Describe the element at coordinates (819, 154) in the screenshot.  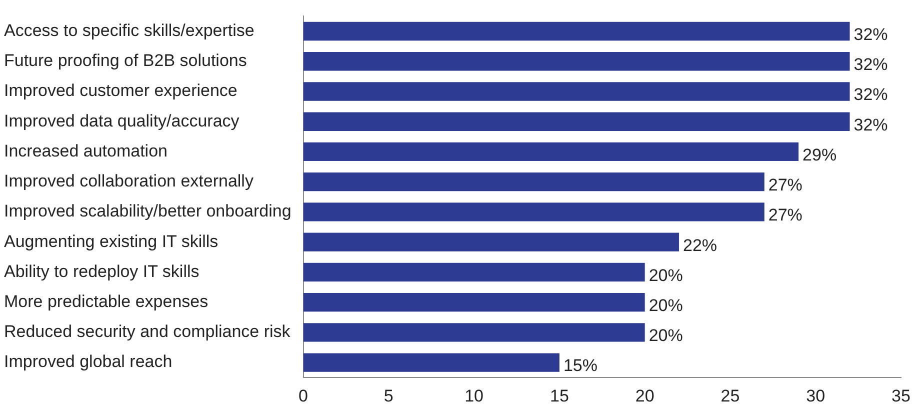
I see `data-label: 29%` at that location.